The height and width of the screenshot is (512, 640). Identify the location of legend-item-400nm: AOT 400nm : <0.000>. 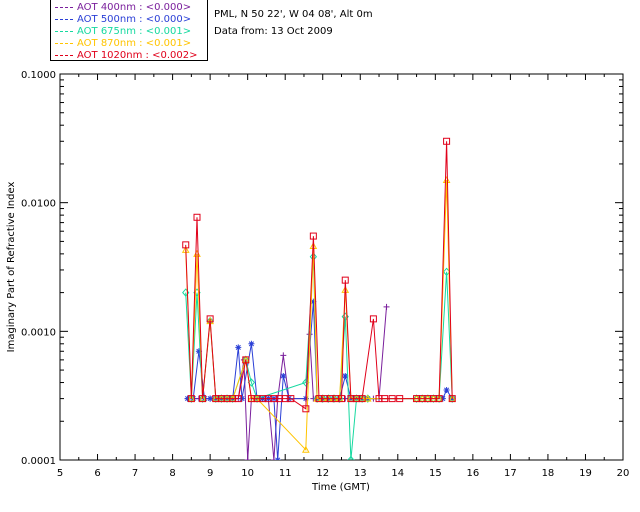
(123, 8).